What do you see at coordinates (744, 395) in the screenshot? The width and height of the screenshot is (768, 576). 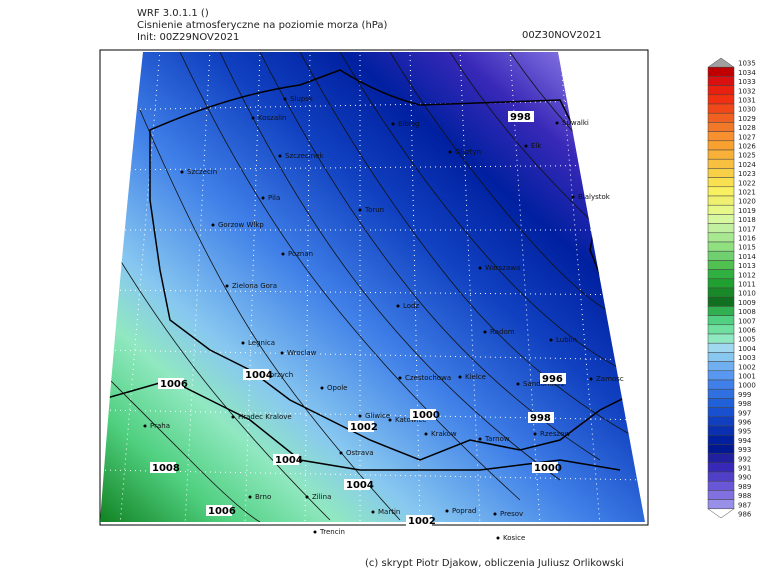 I see `colorbar-label: 999` at bounding box center [744, 395].